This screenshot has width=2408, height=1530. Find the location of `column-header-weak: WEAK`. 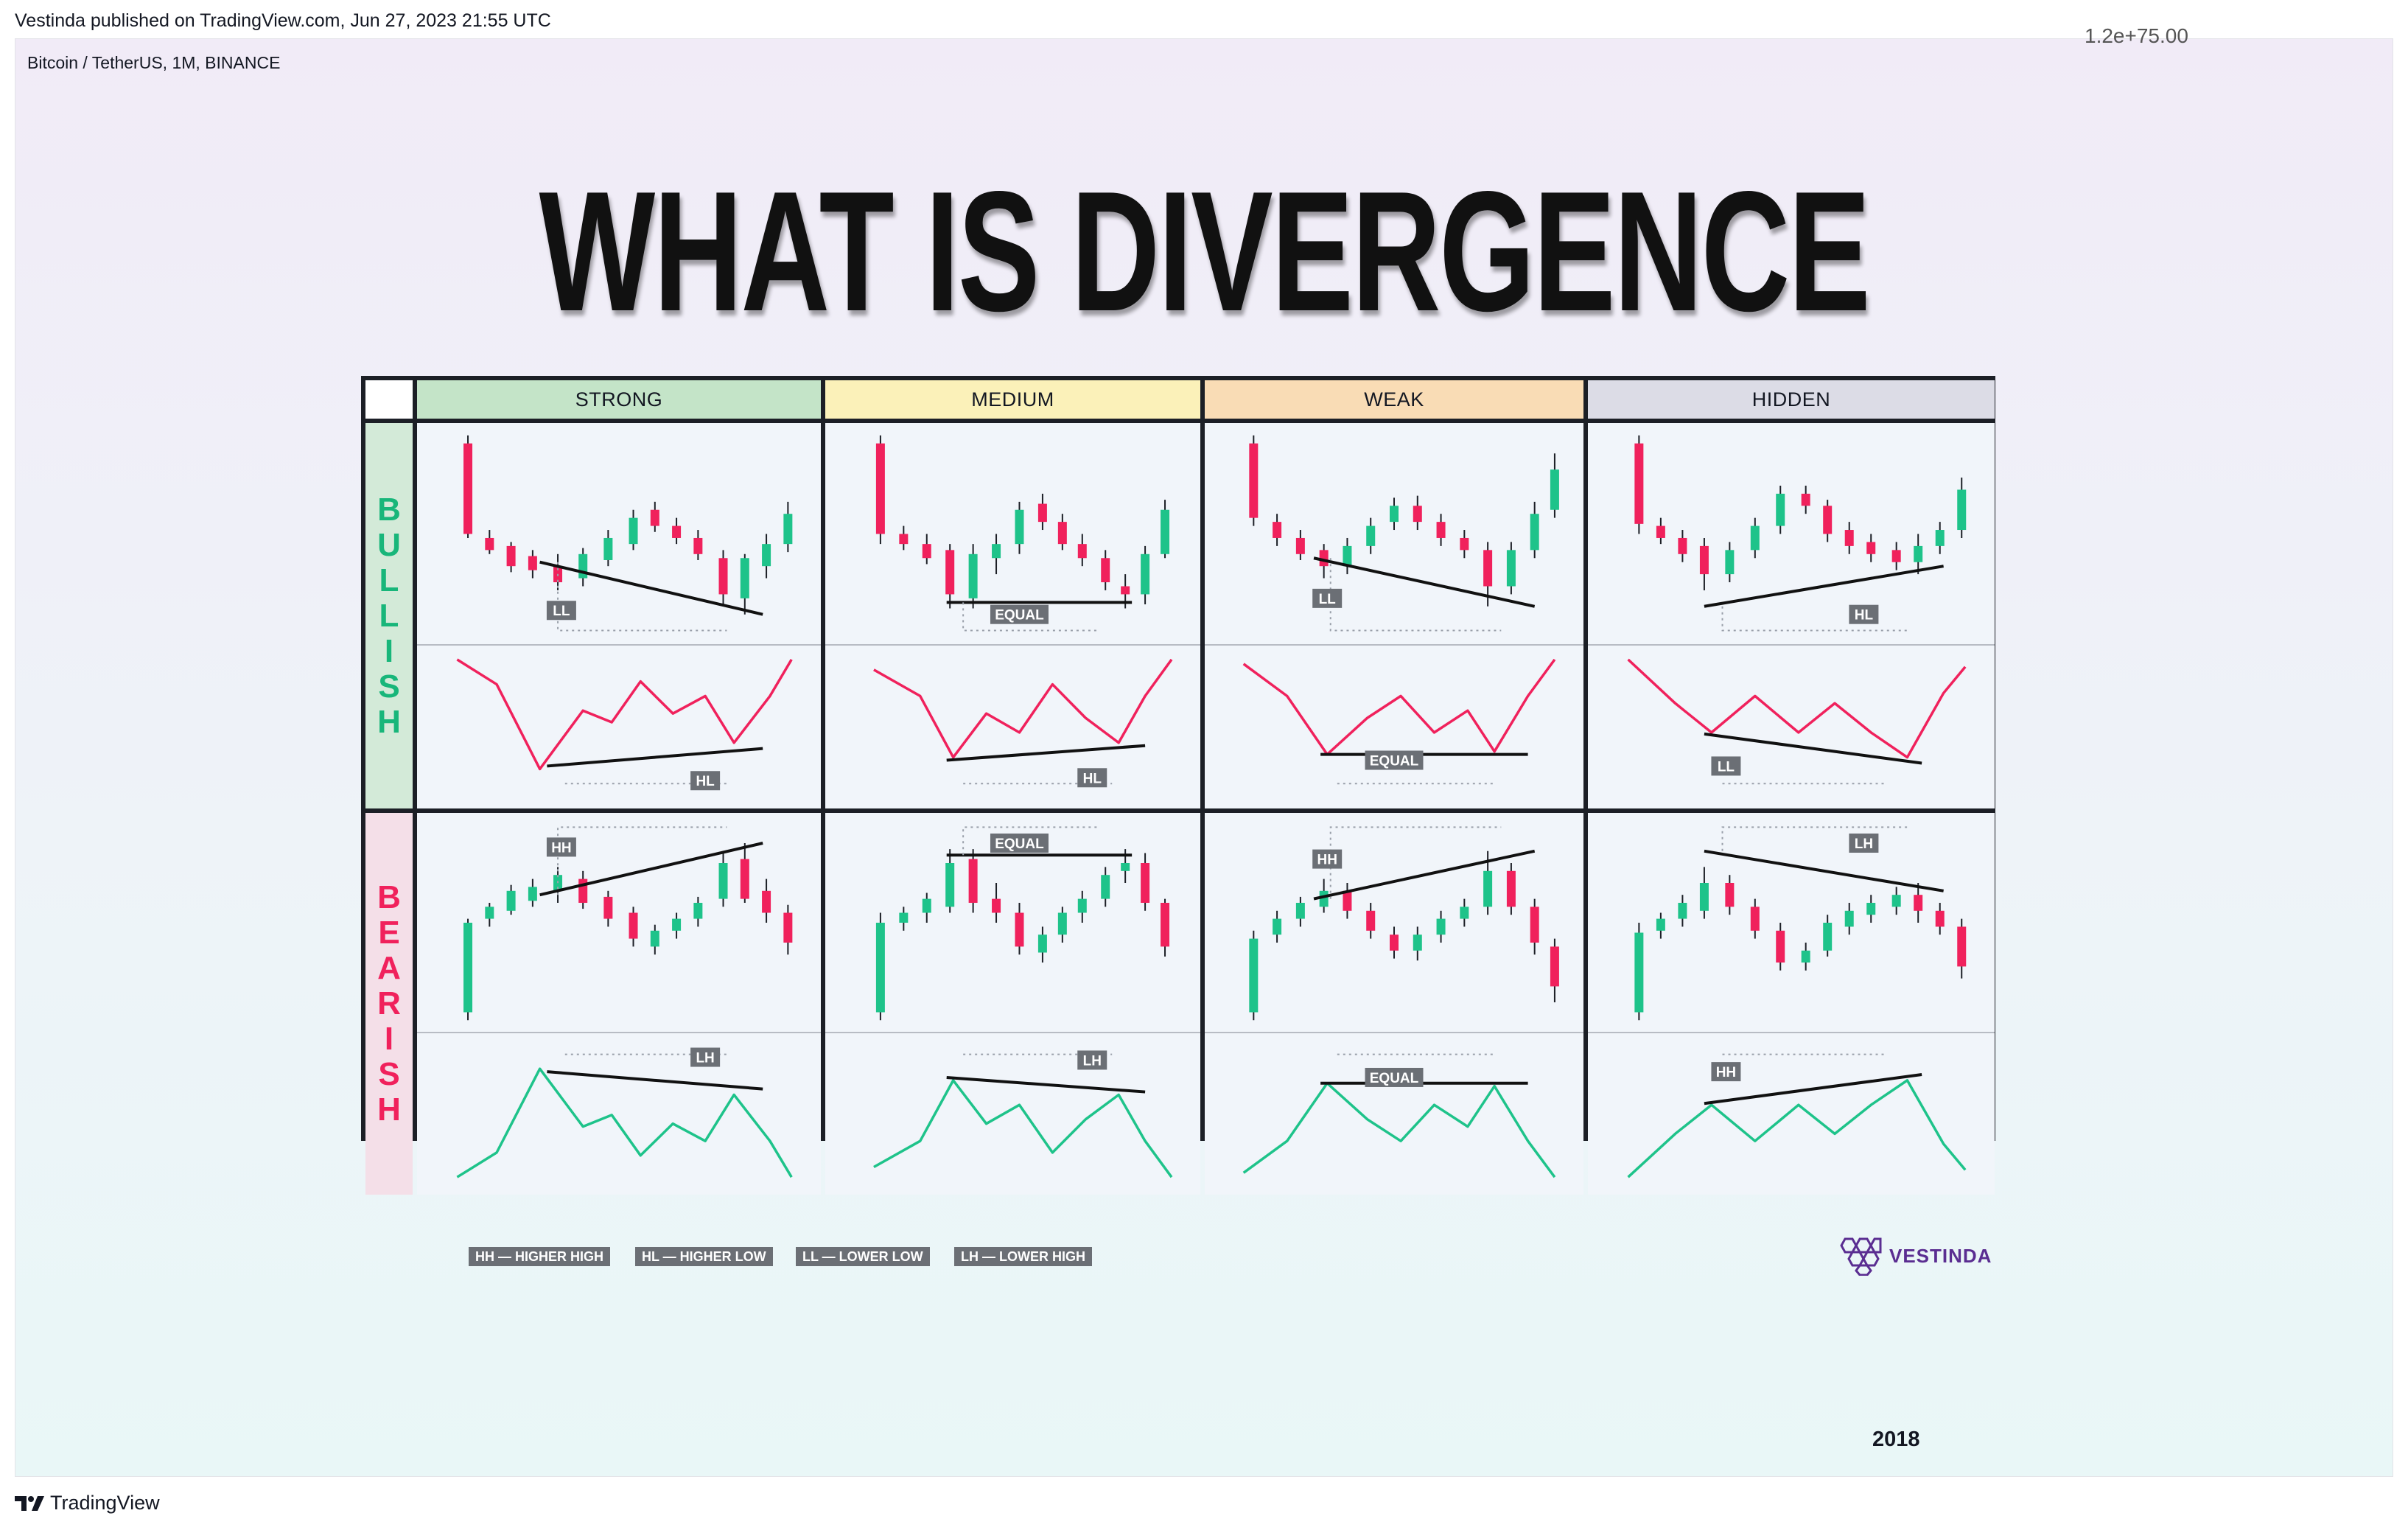

column-header-weak: WEAK is located at coordinates (1394, 400).